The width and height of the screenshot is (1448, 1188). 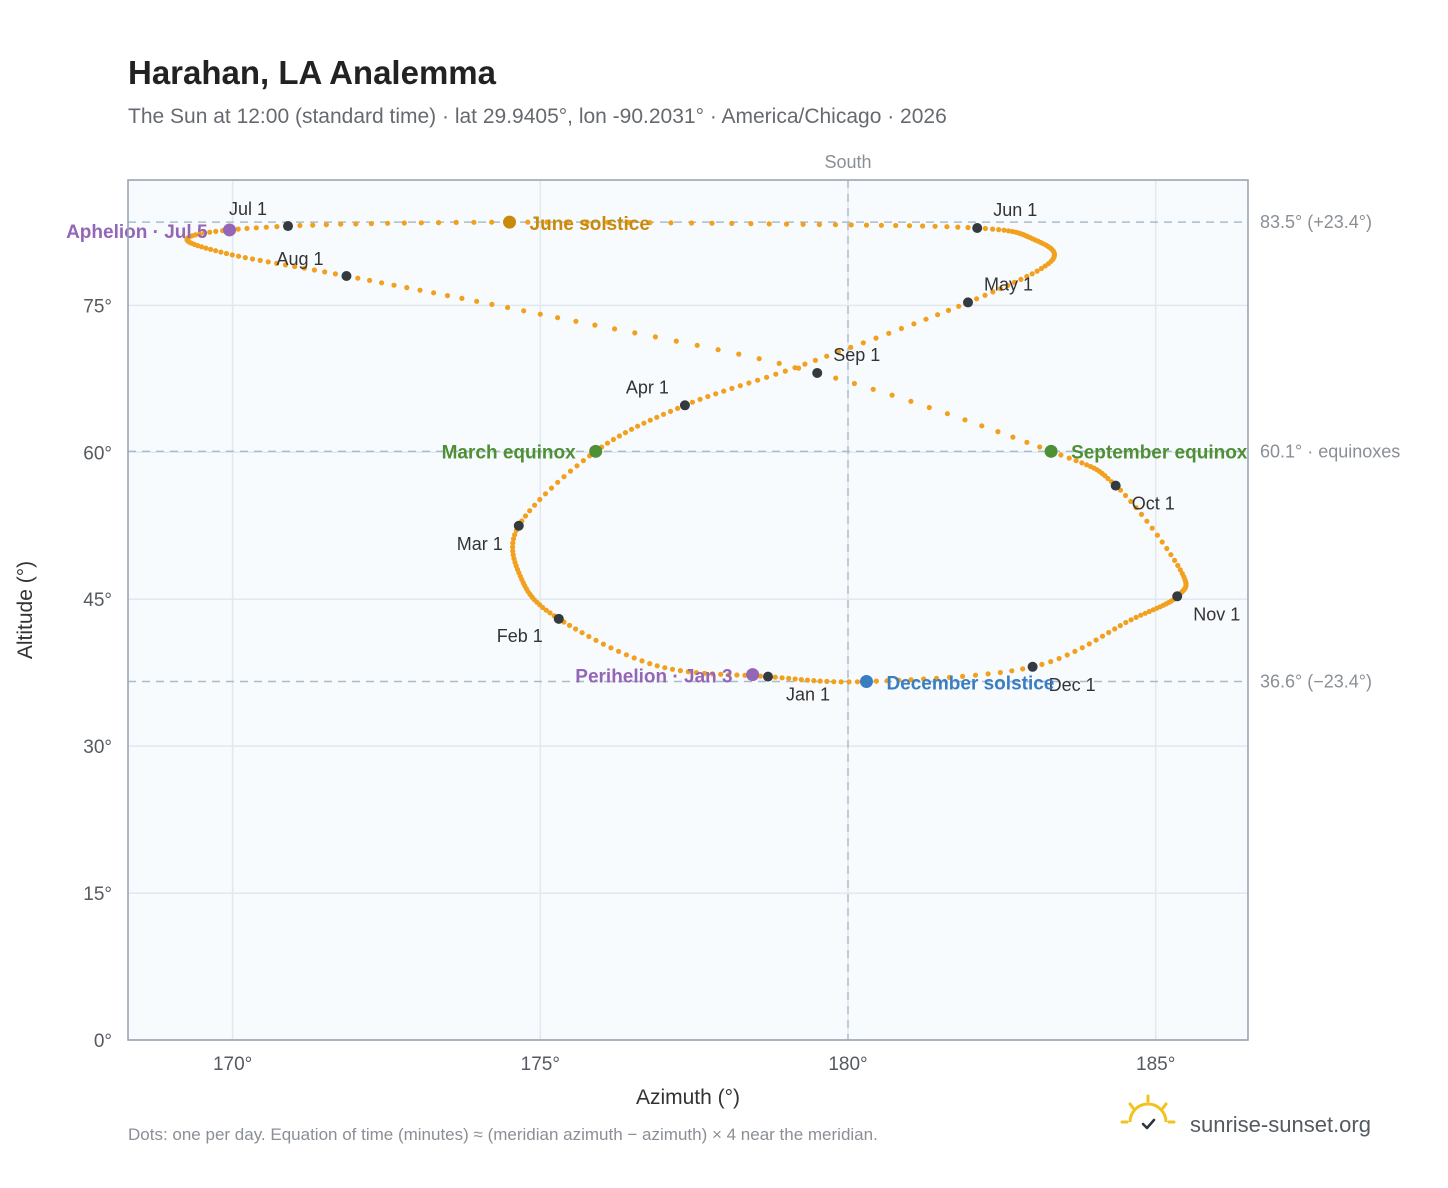 I want to click on month-marker-label: Nov 1, so click(x=1216, y=614).